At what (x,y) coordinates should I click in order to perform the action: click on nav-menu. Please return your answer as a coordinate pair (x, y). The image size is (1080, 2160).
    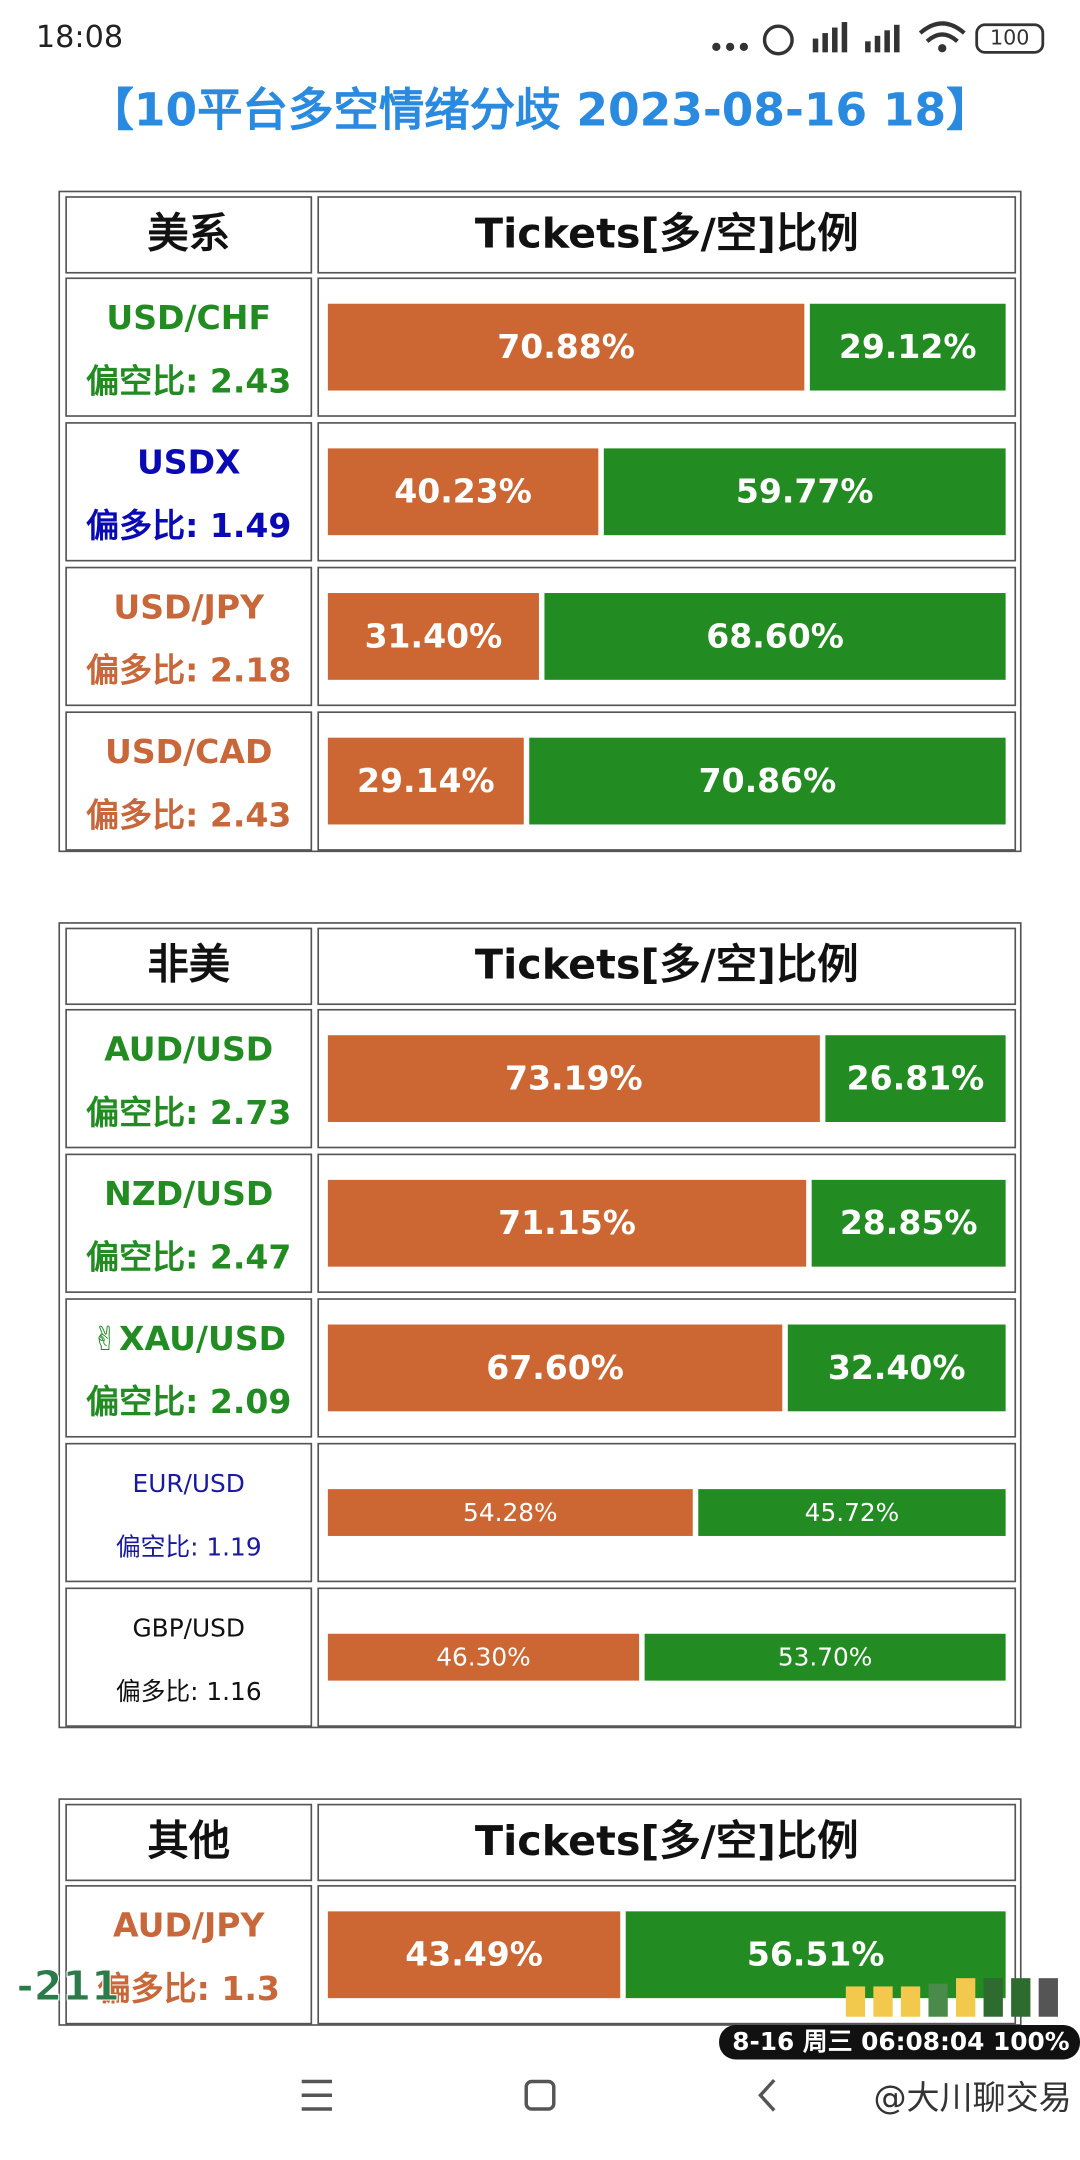
    Looking at the image, I should click on (316, 2095).